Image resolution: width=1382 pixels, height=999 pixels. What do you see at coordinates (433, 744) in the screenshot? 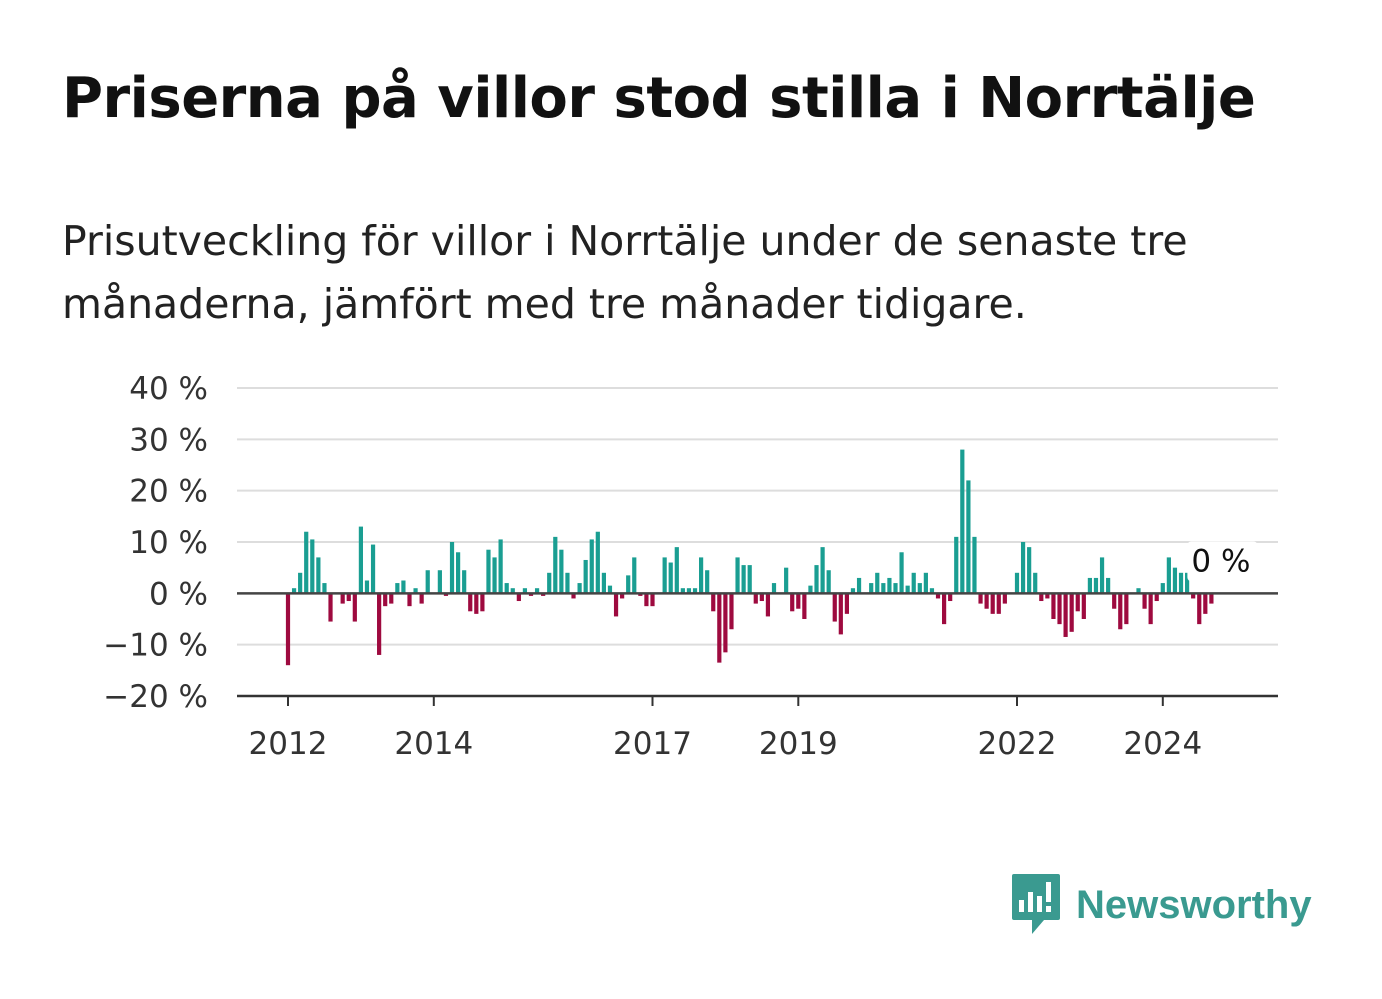
I see `x-tick-label: 2014` at bounding box center [433, 744].